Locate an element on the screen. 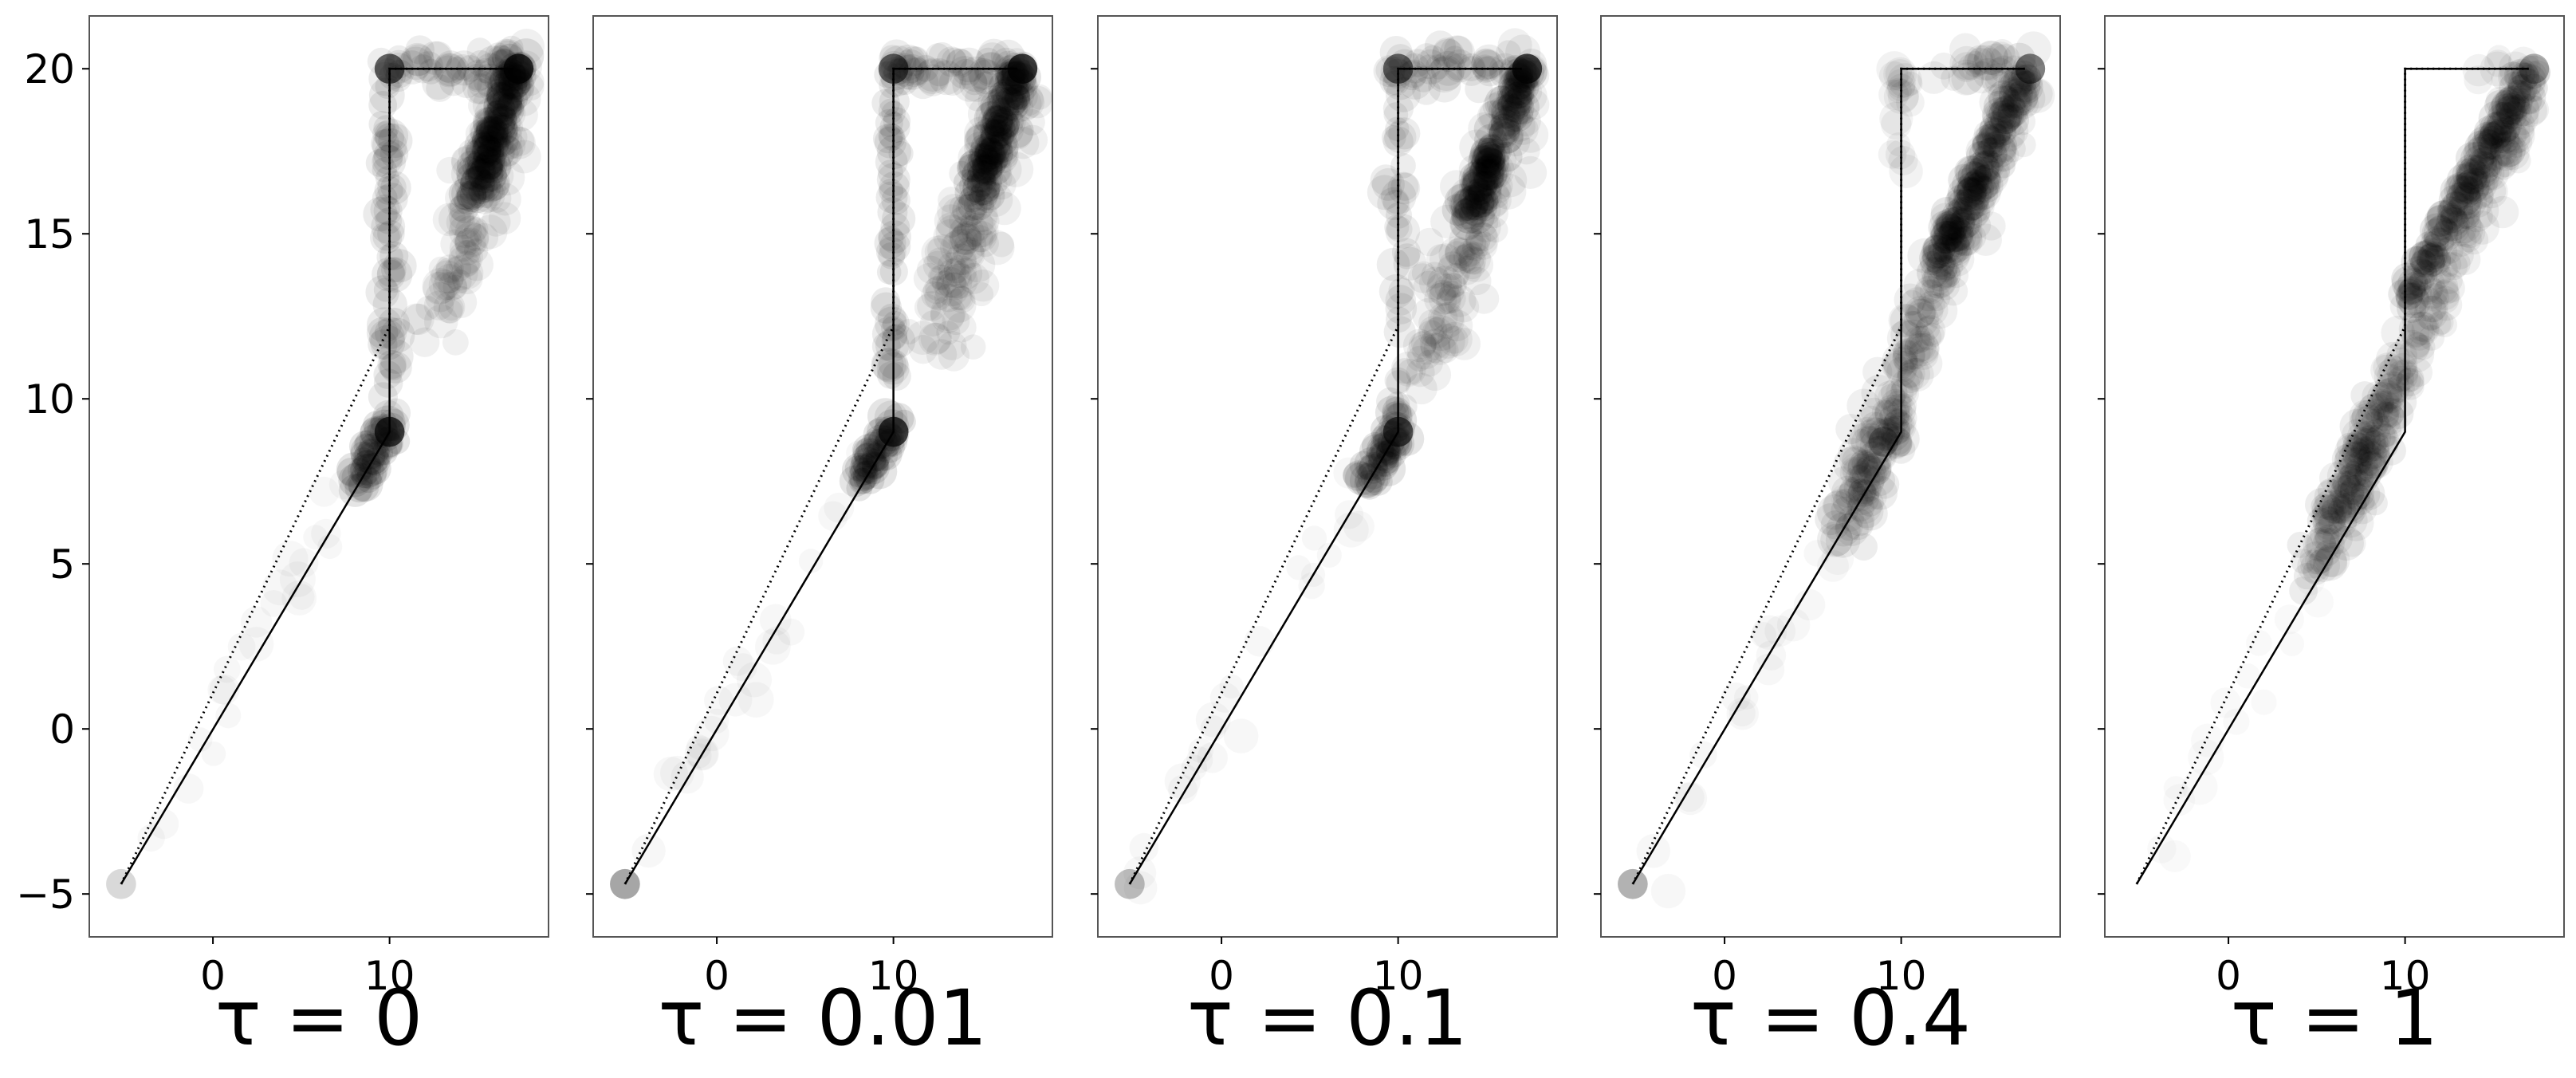  y-tick-label: 0 is located at coordinates (62, 729).